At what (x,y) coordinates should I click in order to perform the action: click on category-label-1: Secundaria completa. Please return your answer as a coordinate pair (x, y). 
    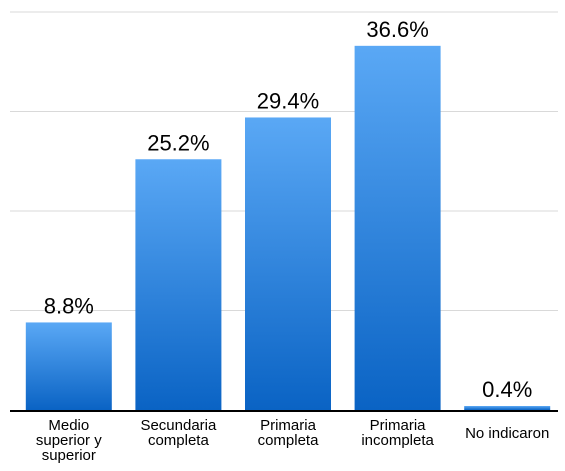
    Looking at the image, I should click on (178, 433).